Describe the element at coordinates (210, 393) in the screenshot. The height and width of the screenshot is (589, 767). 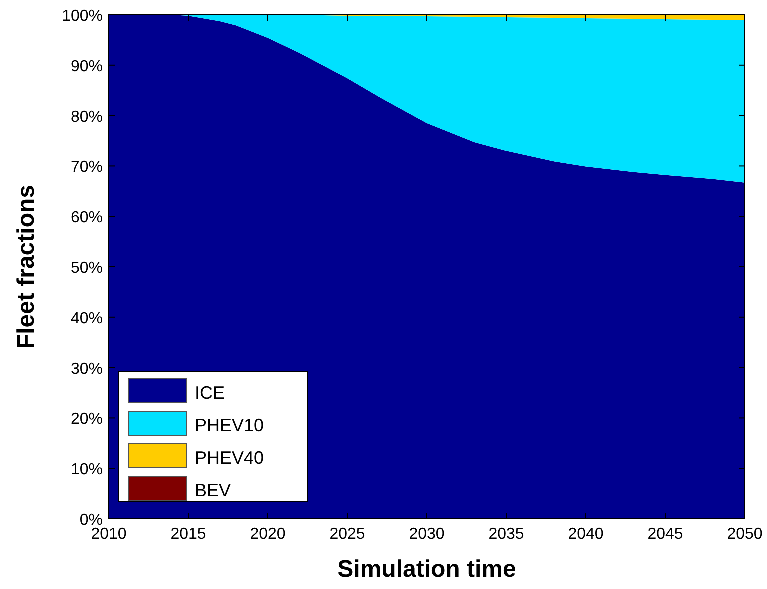
I see `series-label: ICE` at that location.